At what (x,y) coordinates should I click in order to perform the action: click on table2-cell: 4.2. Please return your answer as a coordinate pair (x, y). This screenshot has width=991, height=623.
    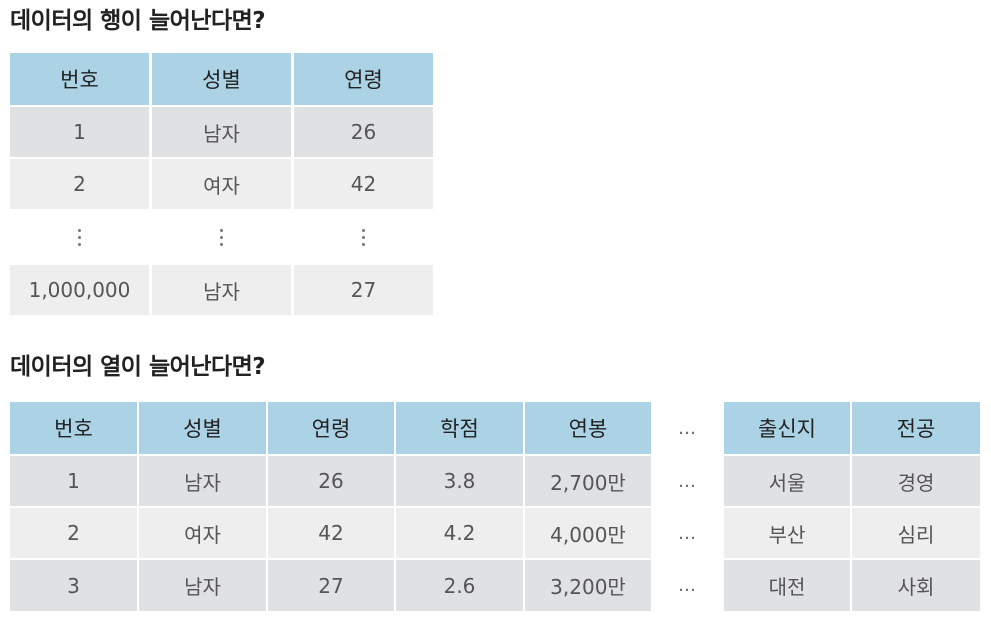
    Looking at the image, I should click on (459, 533).